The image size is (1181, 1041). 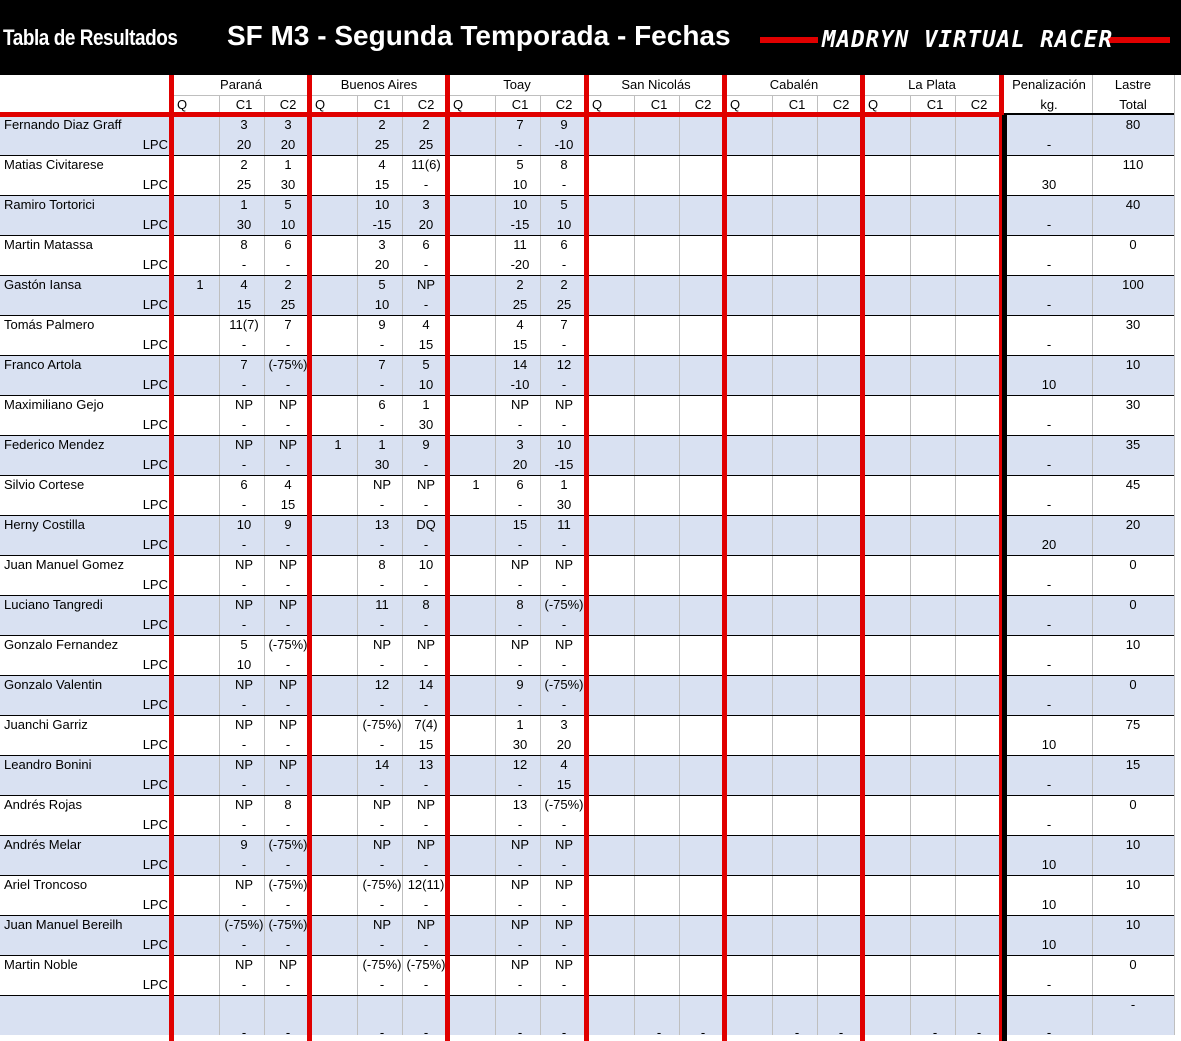 What do you see at coordinates (932, 84) in the screenshot?
I see `event-name: La Plata` at bounding box center [932, 84].